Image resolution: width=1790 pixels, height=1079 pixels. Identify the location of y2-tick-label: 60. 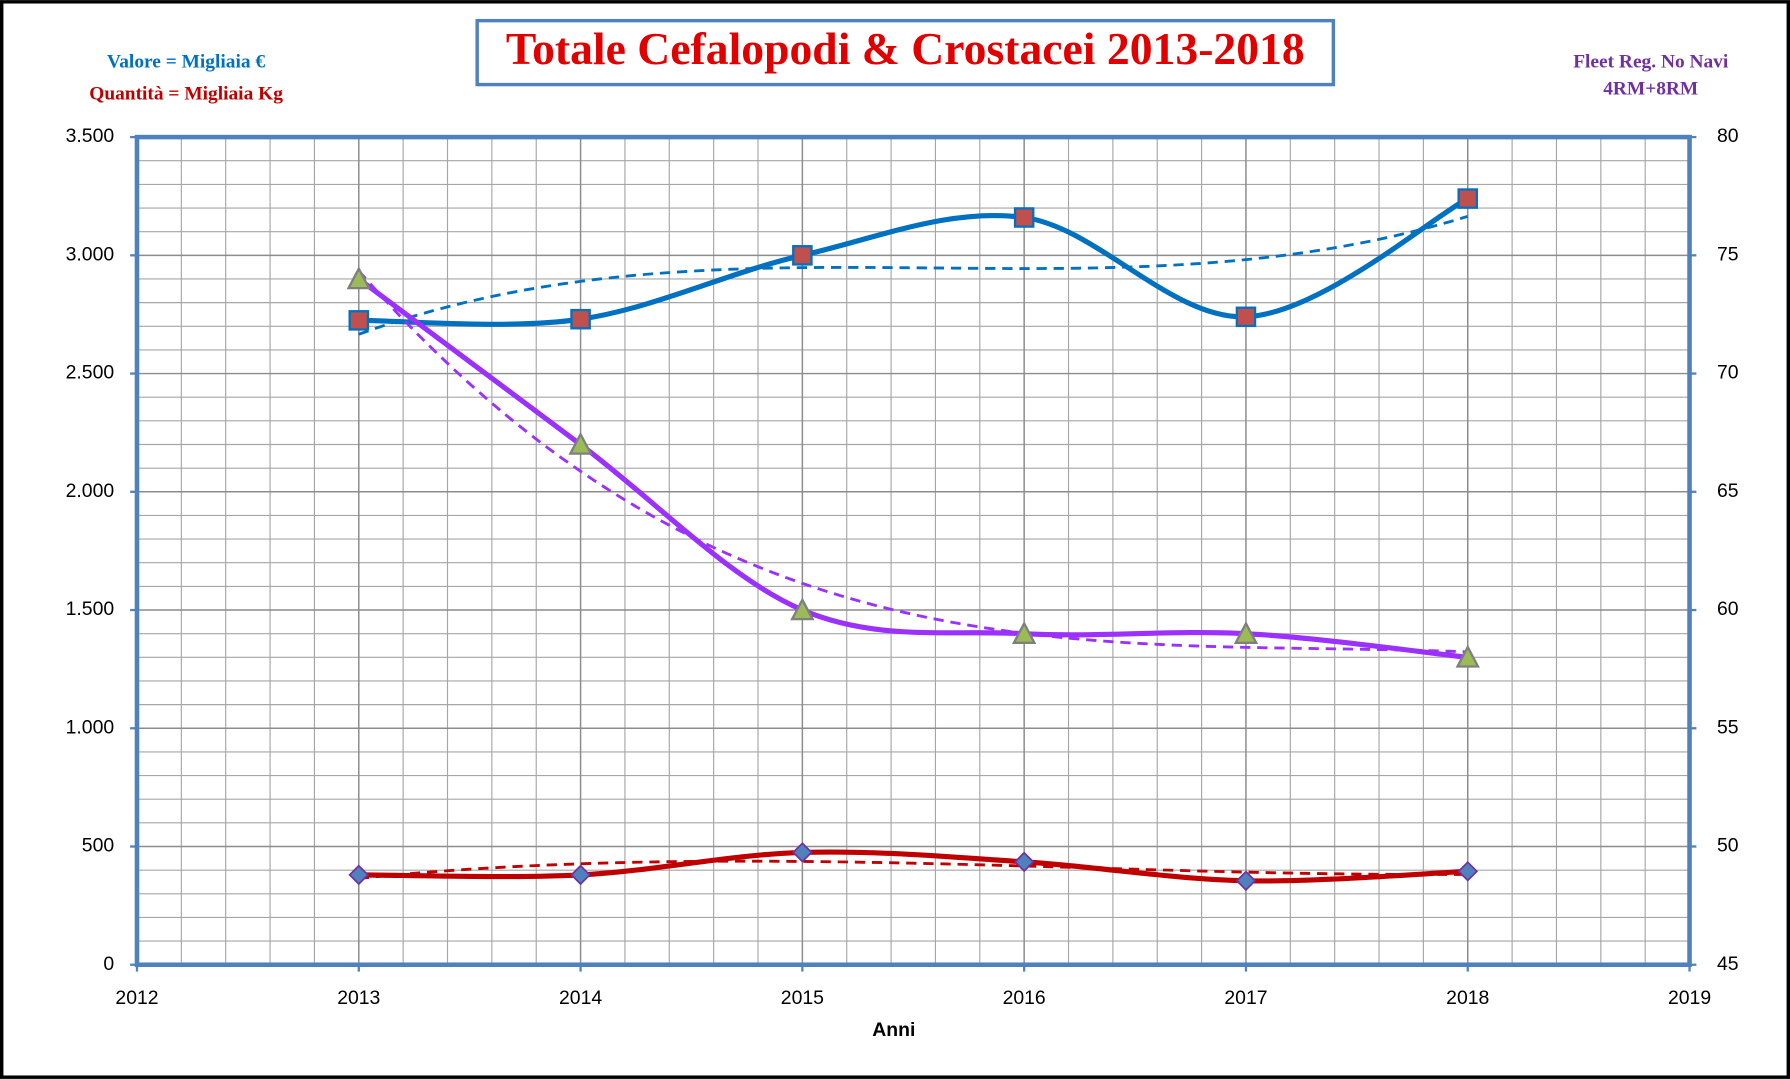
(1728, 609).